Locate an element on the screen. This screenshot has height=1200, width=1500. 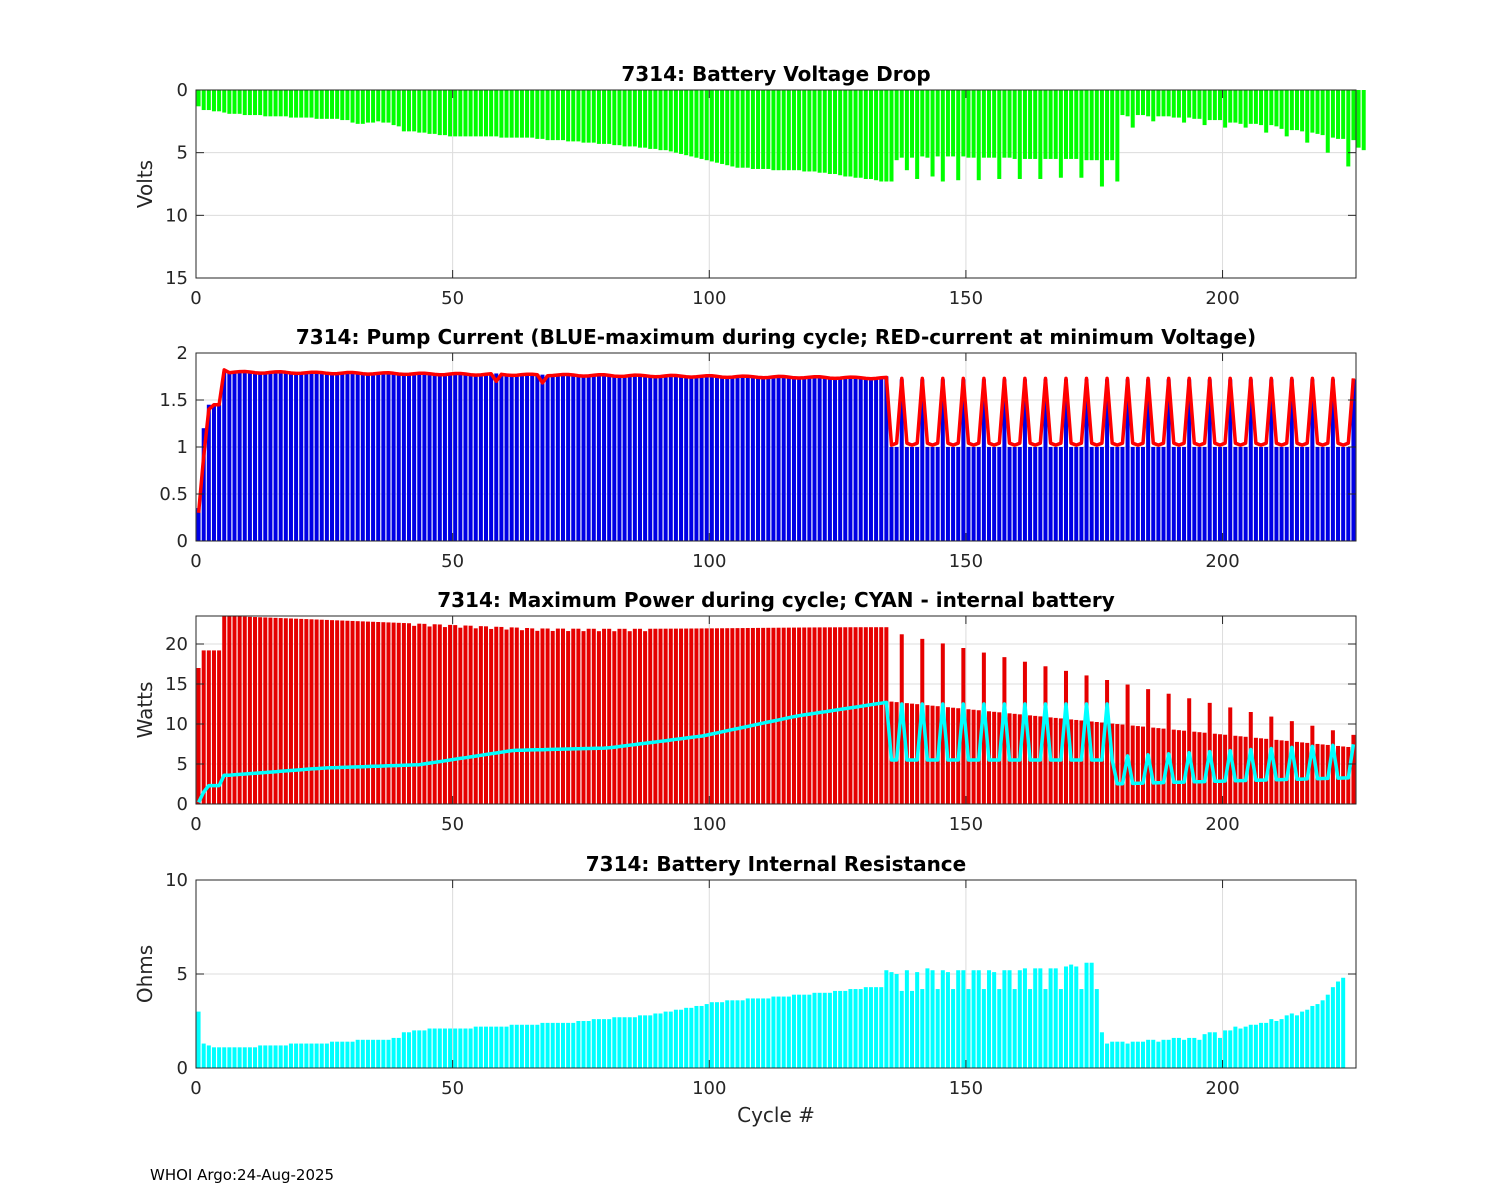
y-tick-label: 10 is located at coordinates (176, 215).